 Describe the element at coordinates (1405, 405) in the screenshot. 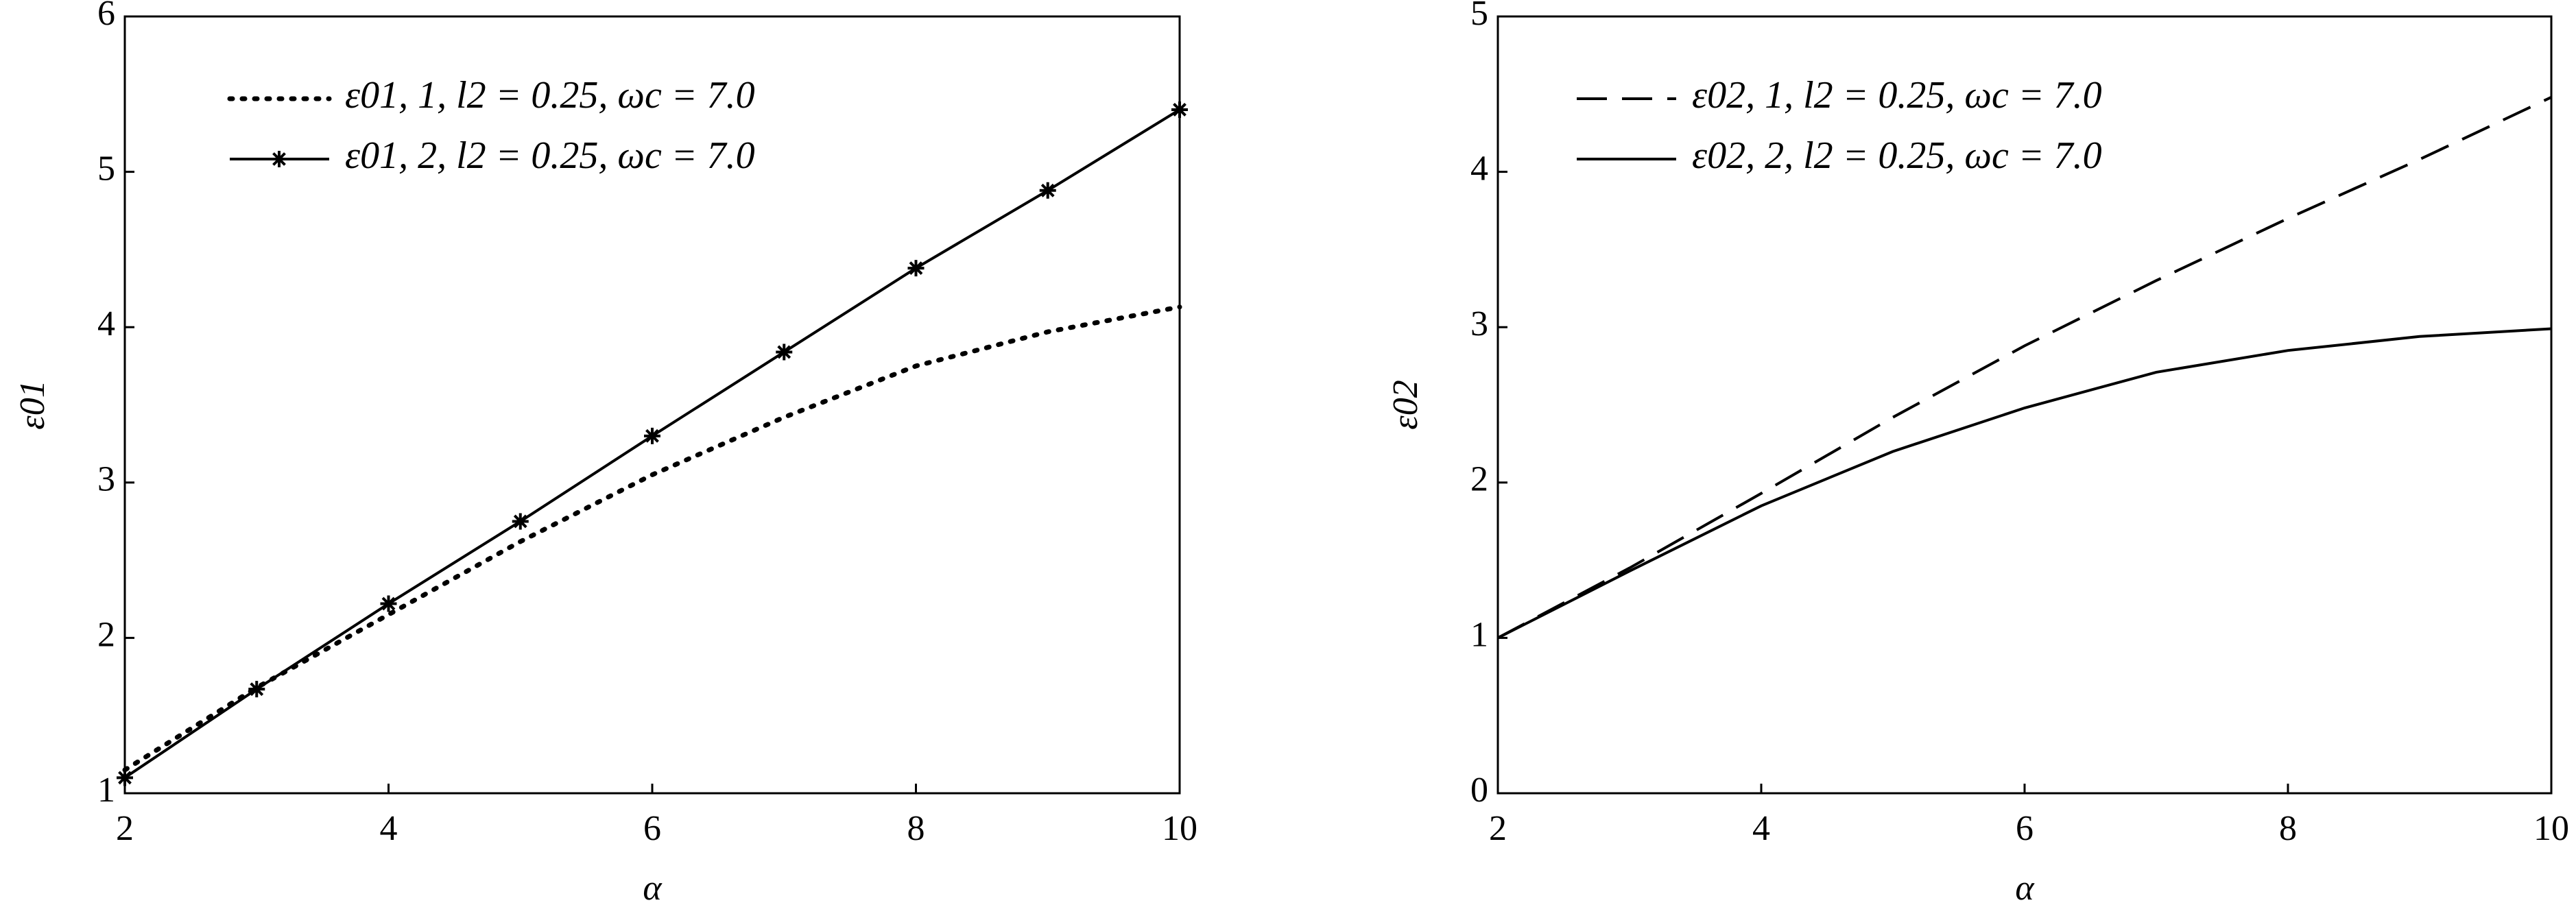

I see `y-axis-label: ε02` at that location.